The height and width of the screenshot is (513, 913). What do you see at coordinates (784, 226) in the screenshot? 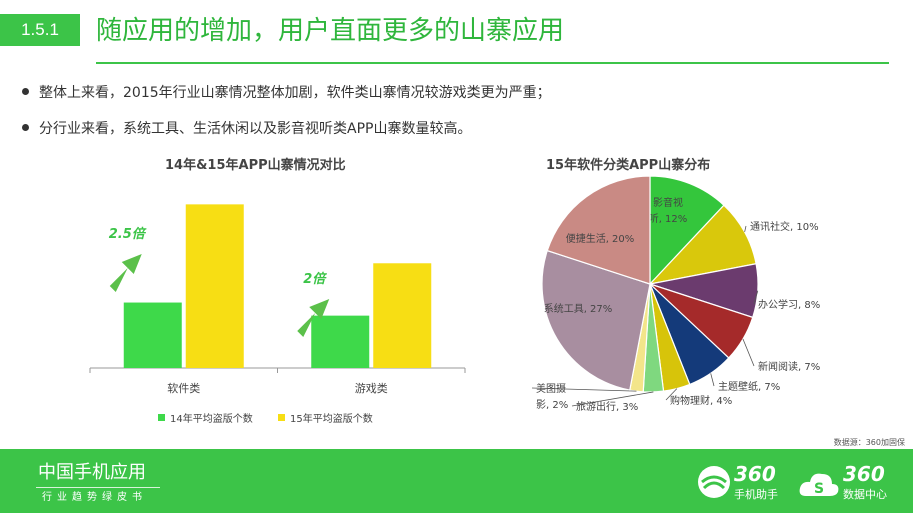
I see `pie-slice-label: 通讯社交, 10%` at bounding box center [784, 226].